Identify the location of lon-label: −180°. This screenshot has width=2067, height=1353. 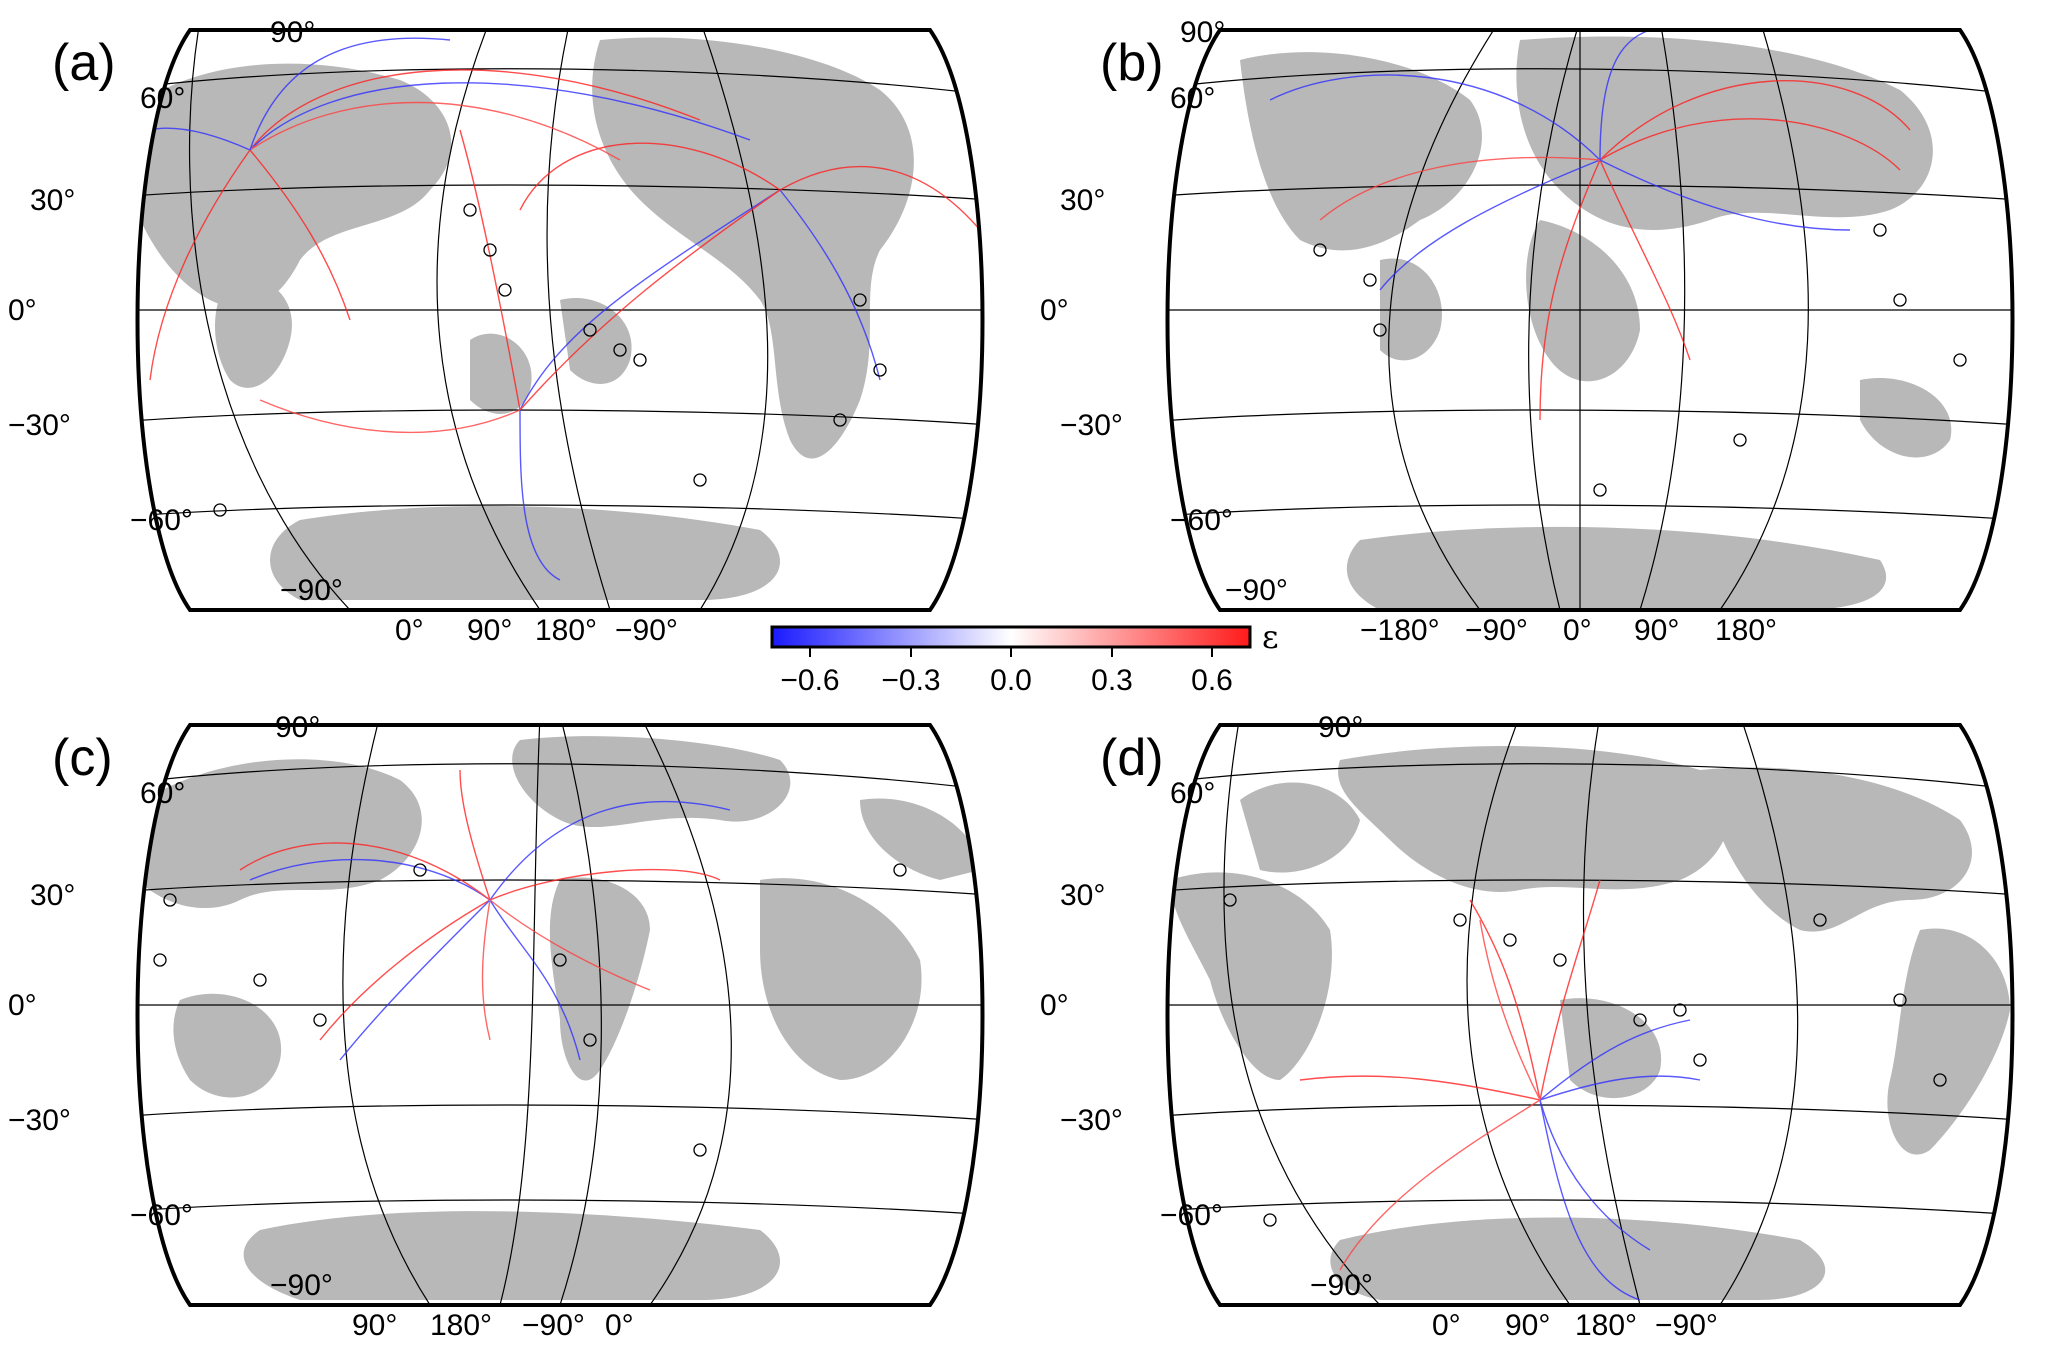
(1400, 630).